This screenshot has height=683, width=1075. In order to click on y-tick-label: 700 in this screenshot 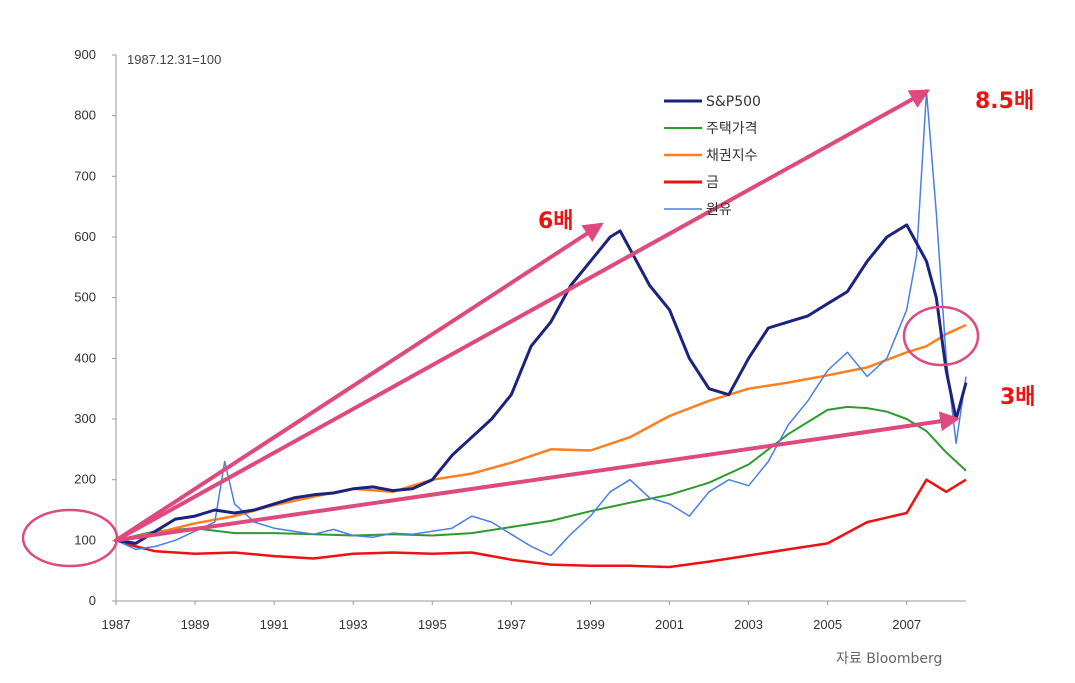, I will do `click(85, 175)`.